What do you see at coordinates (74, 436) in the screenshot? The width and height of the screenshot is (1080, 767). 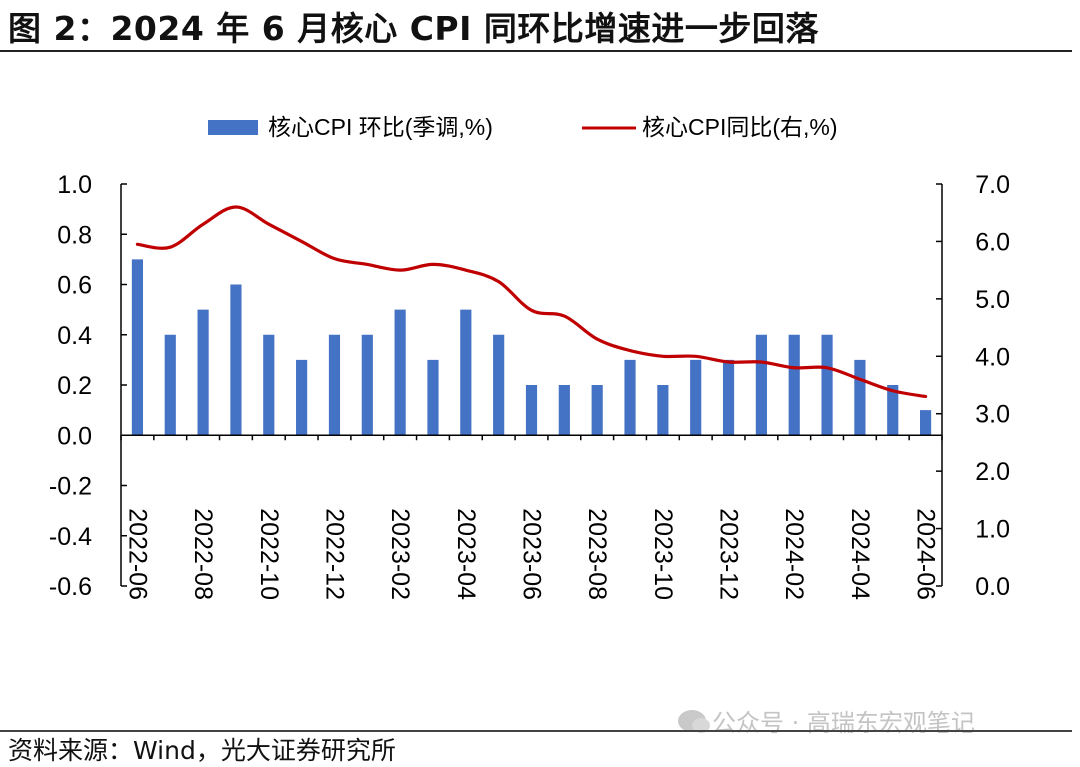 I see `left-tick-label: 0.0` at bounding box center [74, 436].